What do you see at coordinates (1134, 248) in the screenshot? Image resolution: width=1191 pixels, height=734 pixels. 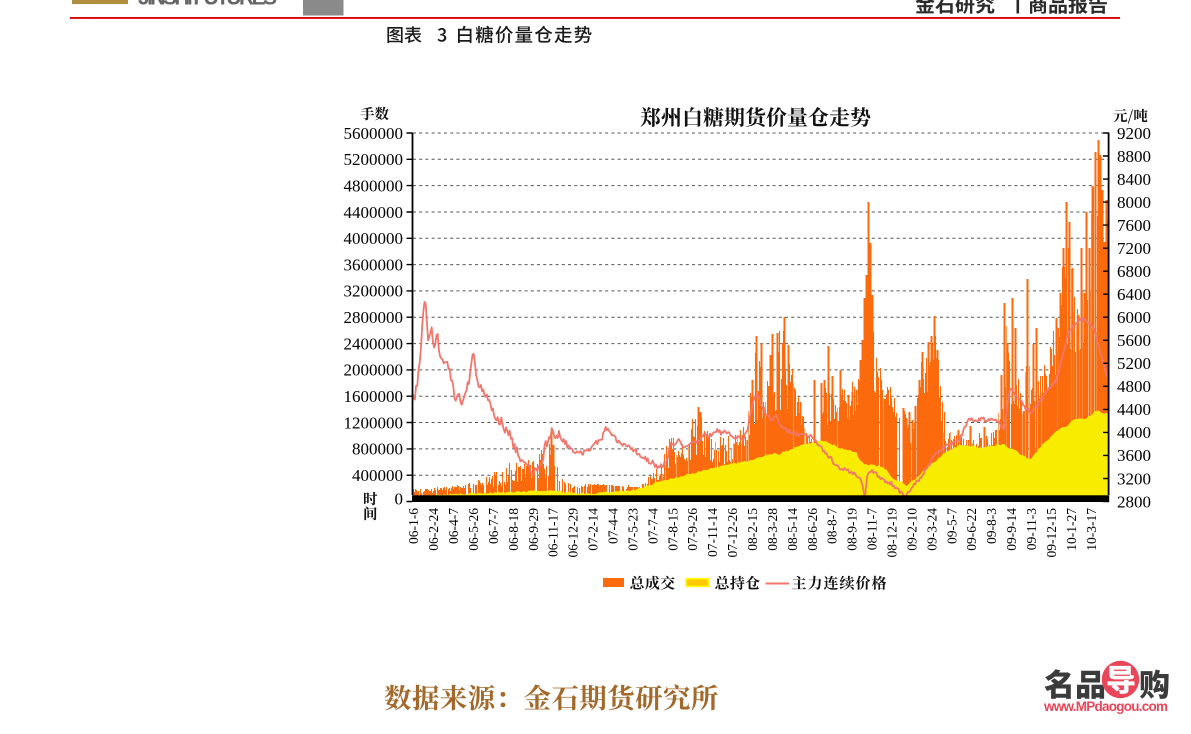 I see `svg-text: 7200` at bounding box center [1134, 248].